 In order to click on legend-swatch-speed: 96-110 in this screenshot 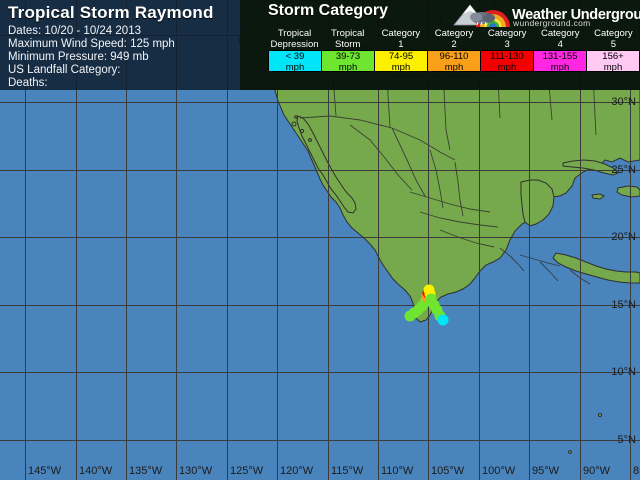, I will do `click(454, 56)`.